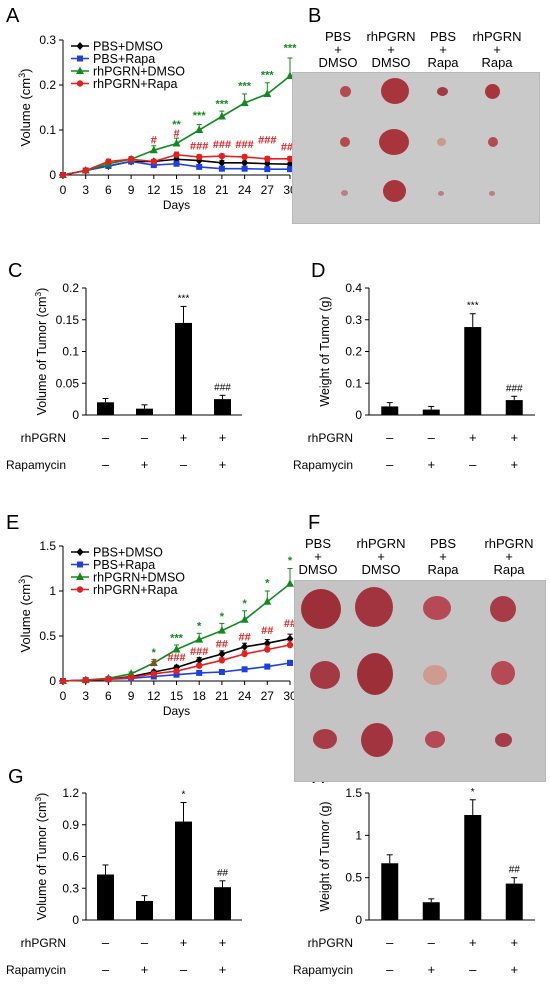 This screenshot has height=989, width=550. What do you see at coordinates (70, 793) in the screenshot?
I see `y-tick-label: 1.2` at bounding box center [70, 793].